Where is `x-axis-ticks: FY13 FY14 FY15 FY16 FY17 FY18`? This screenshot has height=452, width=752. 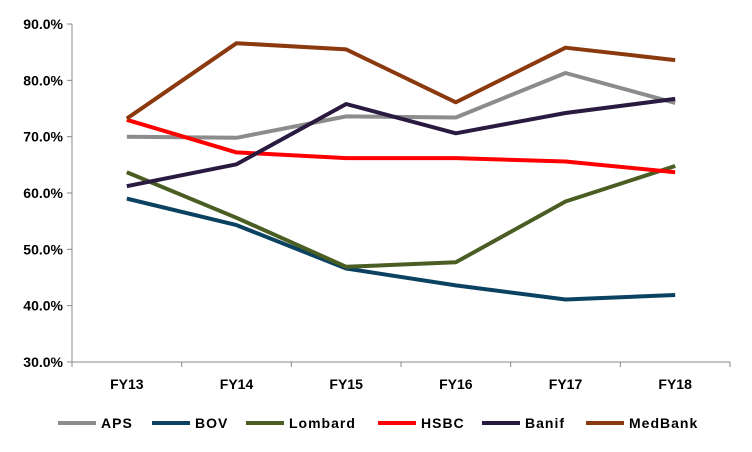 x-axis-ticks: FY13 FY14 FY15 FY16 FY17 FY18 is located at coordinates (401, 377).